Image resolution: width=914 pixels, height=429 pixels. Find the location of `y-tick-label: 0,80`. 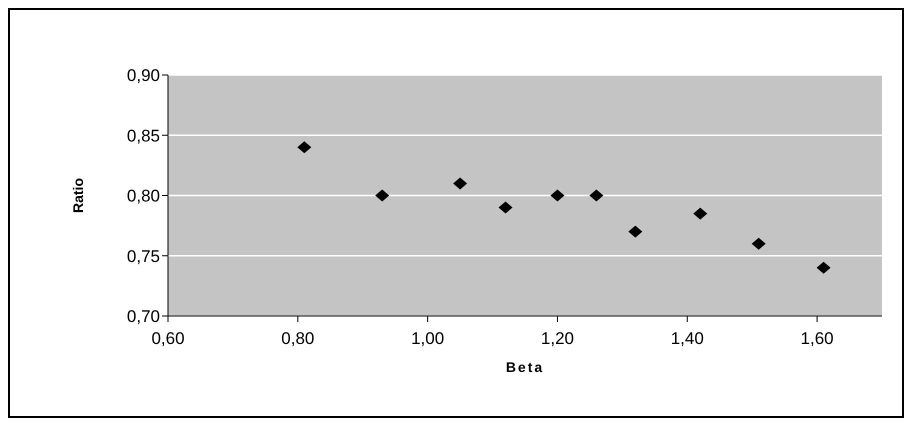

y-tick-label: 0,80 is located at coordinates (143, 196).